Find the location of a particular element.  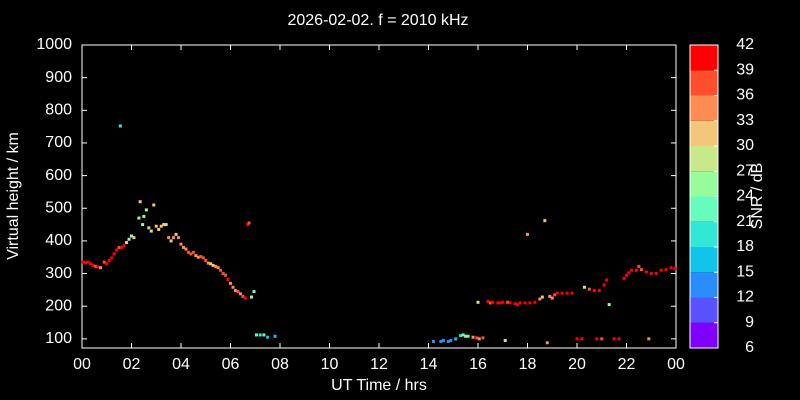

colorbar-tick-label: 9 is located at coordinates (749, 322).